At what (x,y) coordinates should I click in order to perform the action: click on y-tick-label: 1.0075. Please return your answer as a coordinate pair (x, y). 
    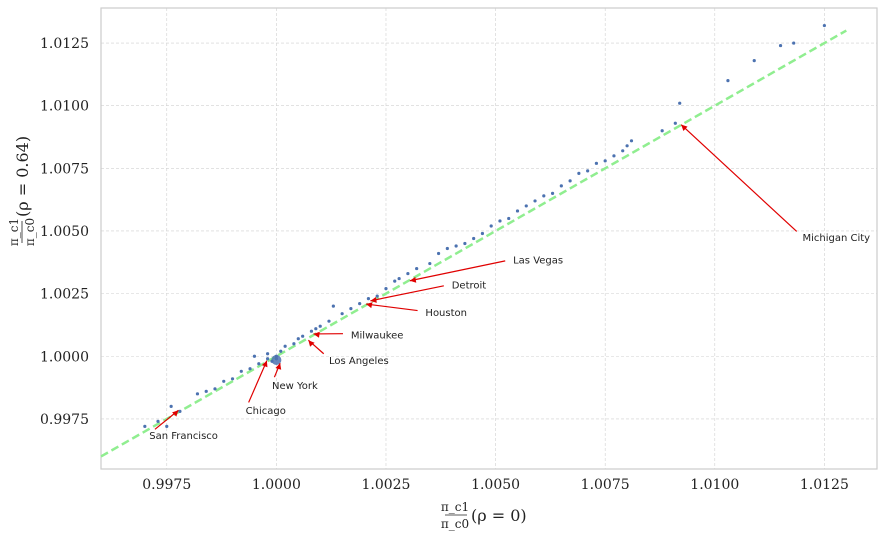
    Looking at the image, I should click on (64, 169).